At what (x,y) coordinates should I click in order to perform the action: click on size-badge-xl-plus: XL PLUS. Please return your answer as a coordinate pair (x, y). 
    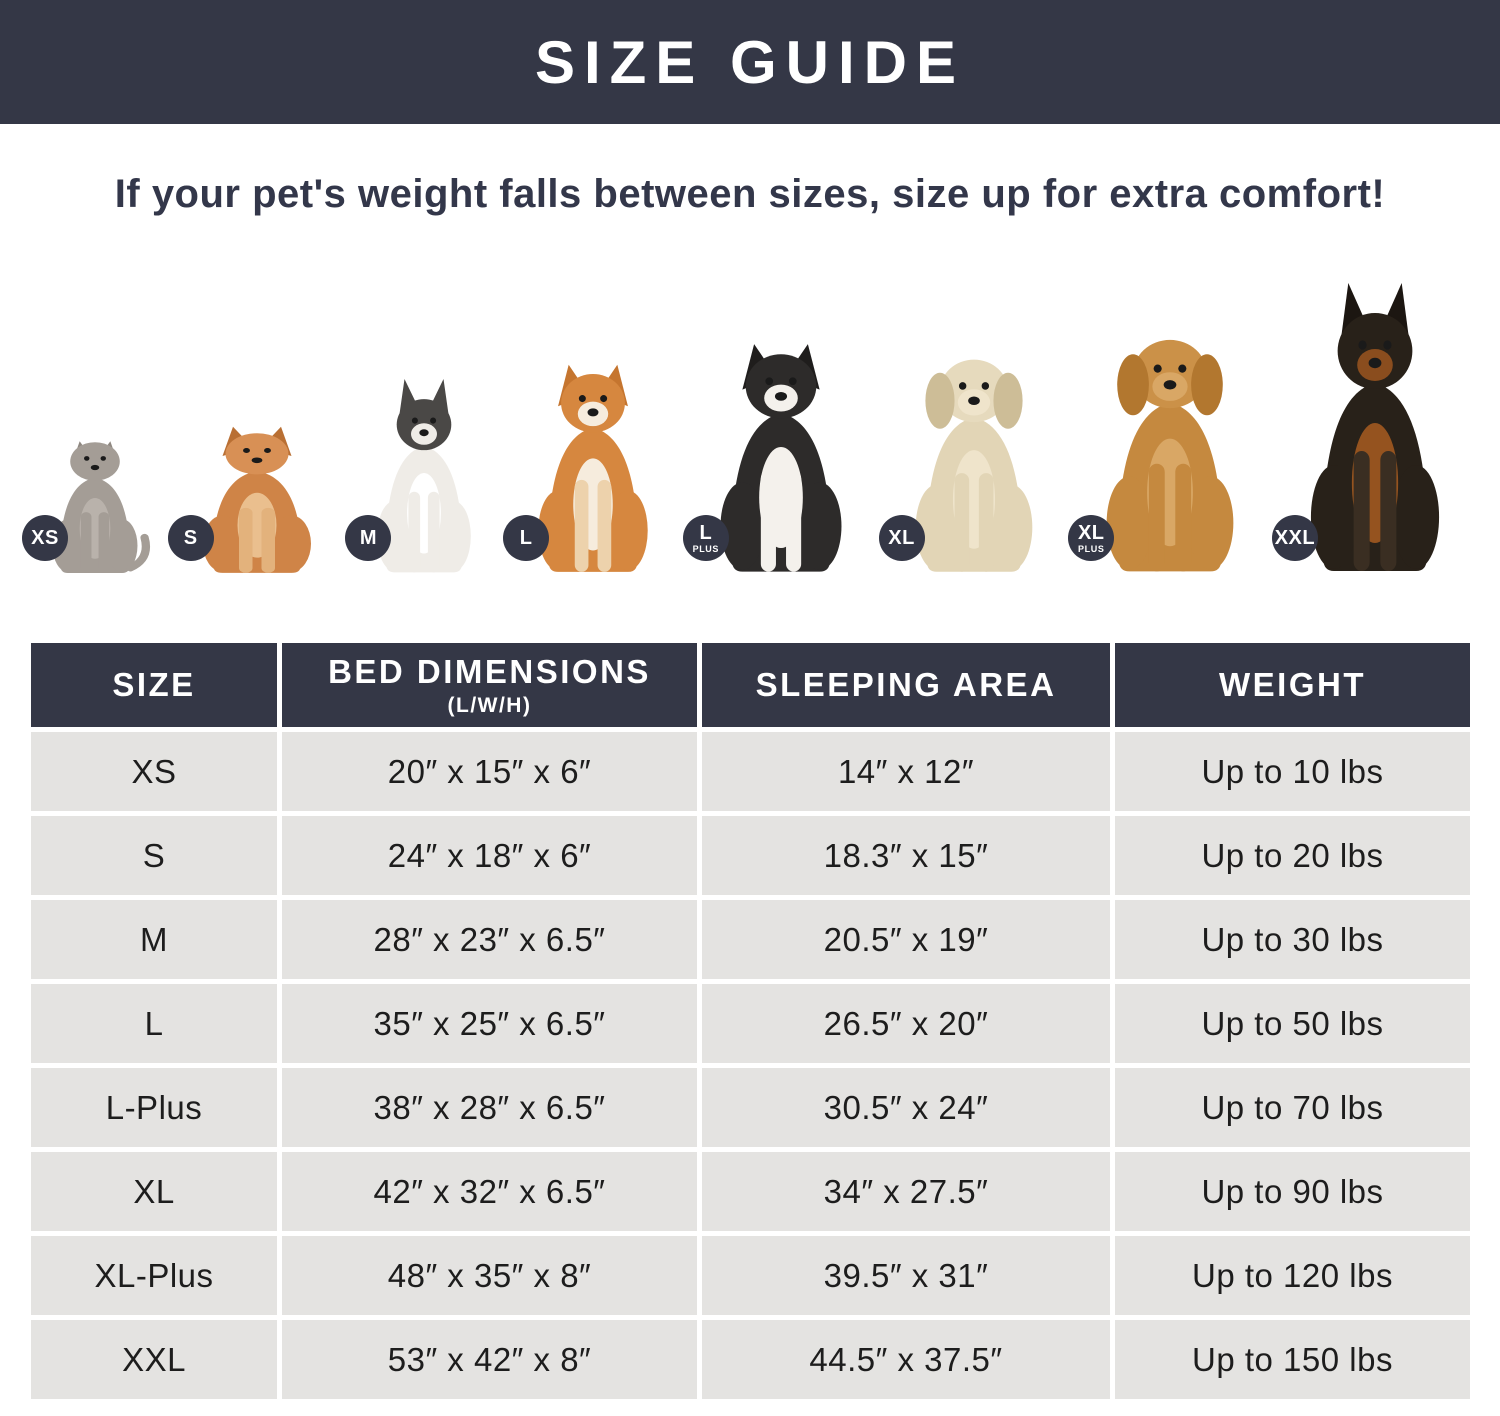
    Looking at the image, I should click on (1091, 538).